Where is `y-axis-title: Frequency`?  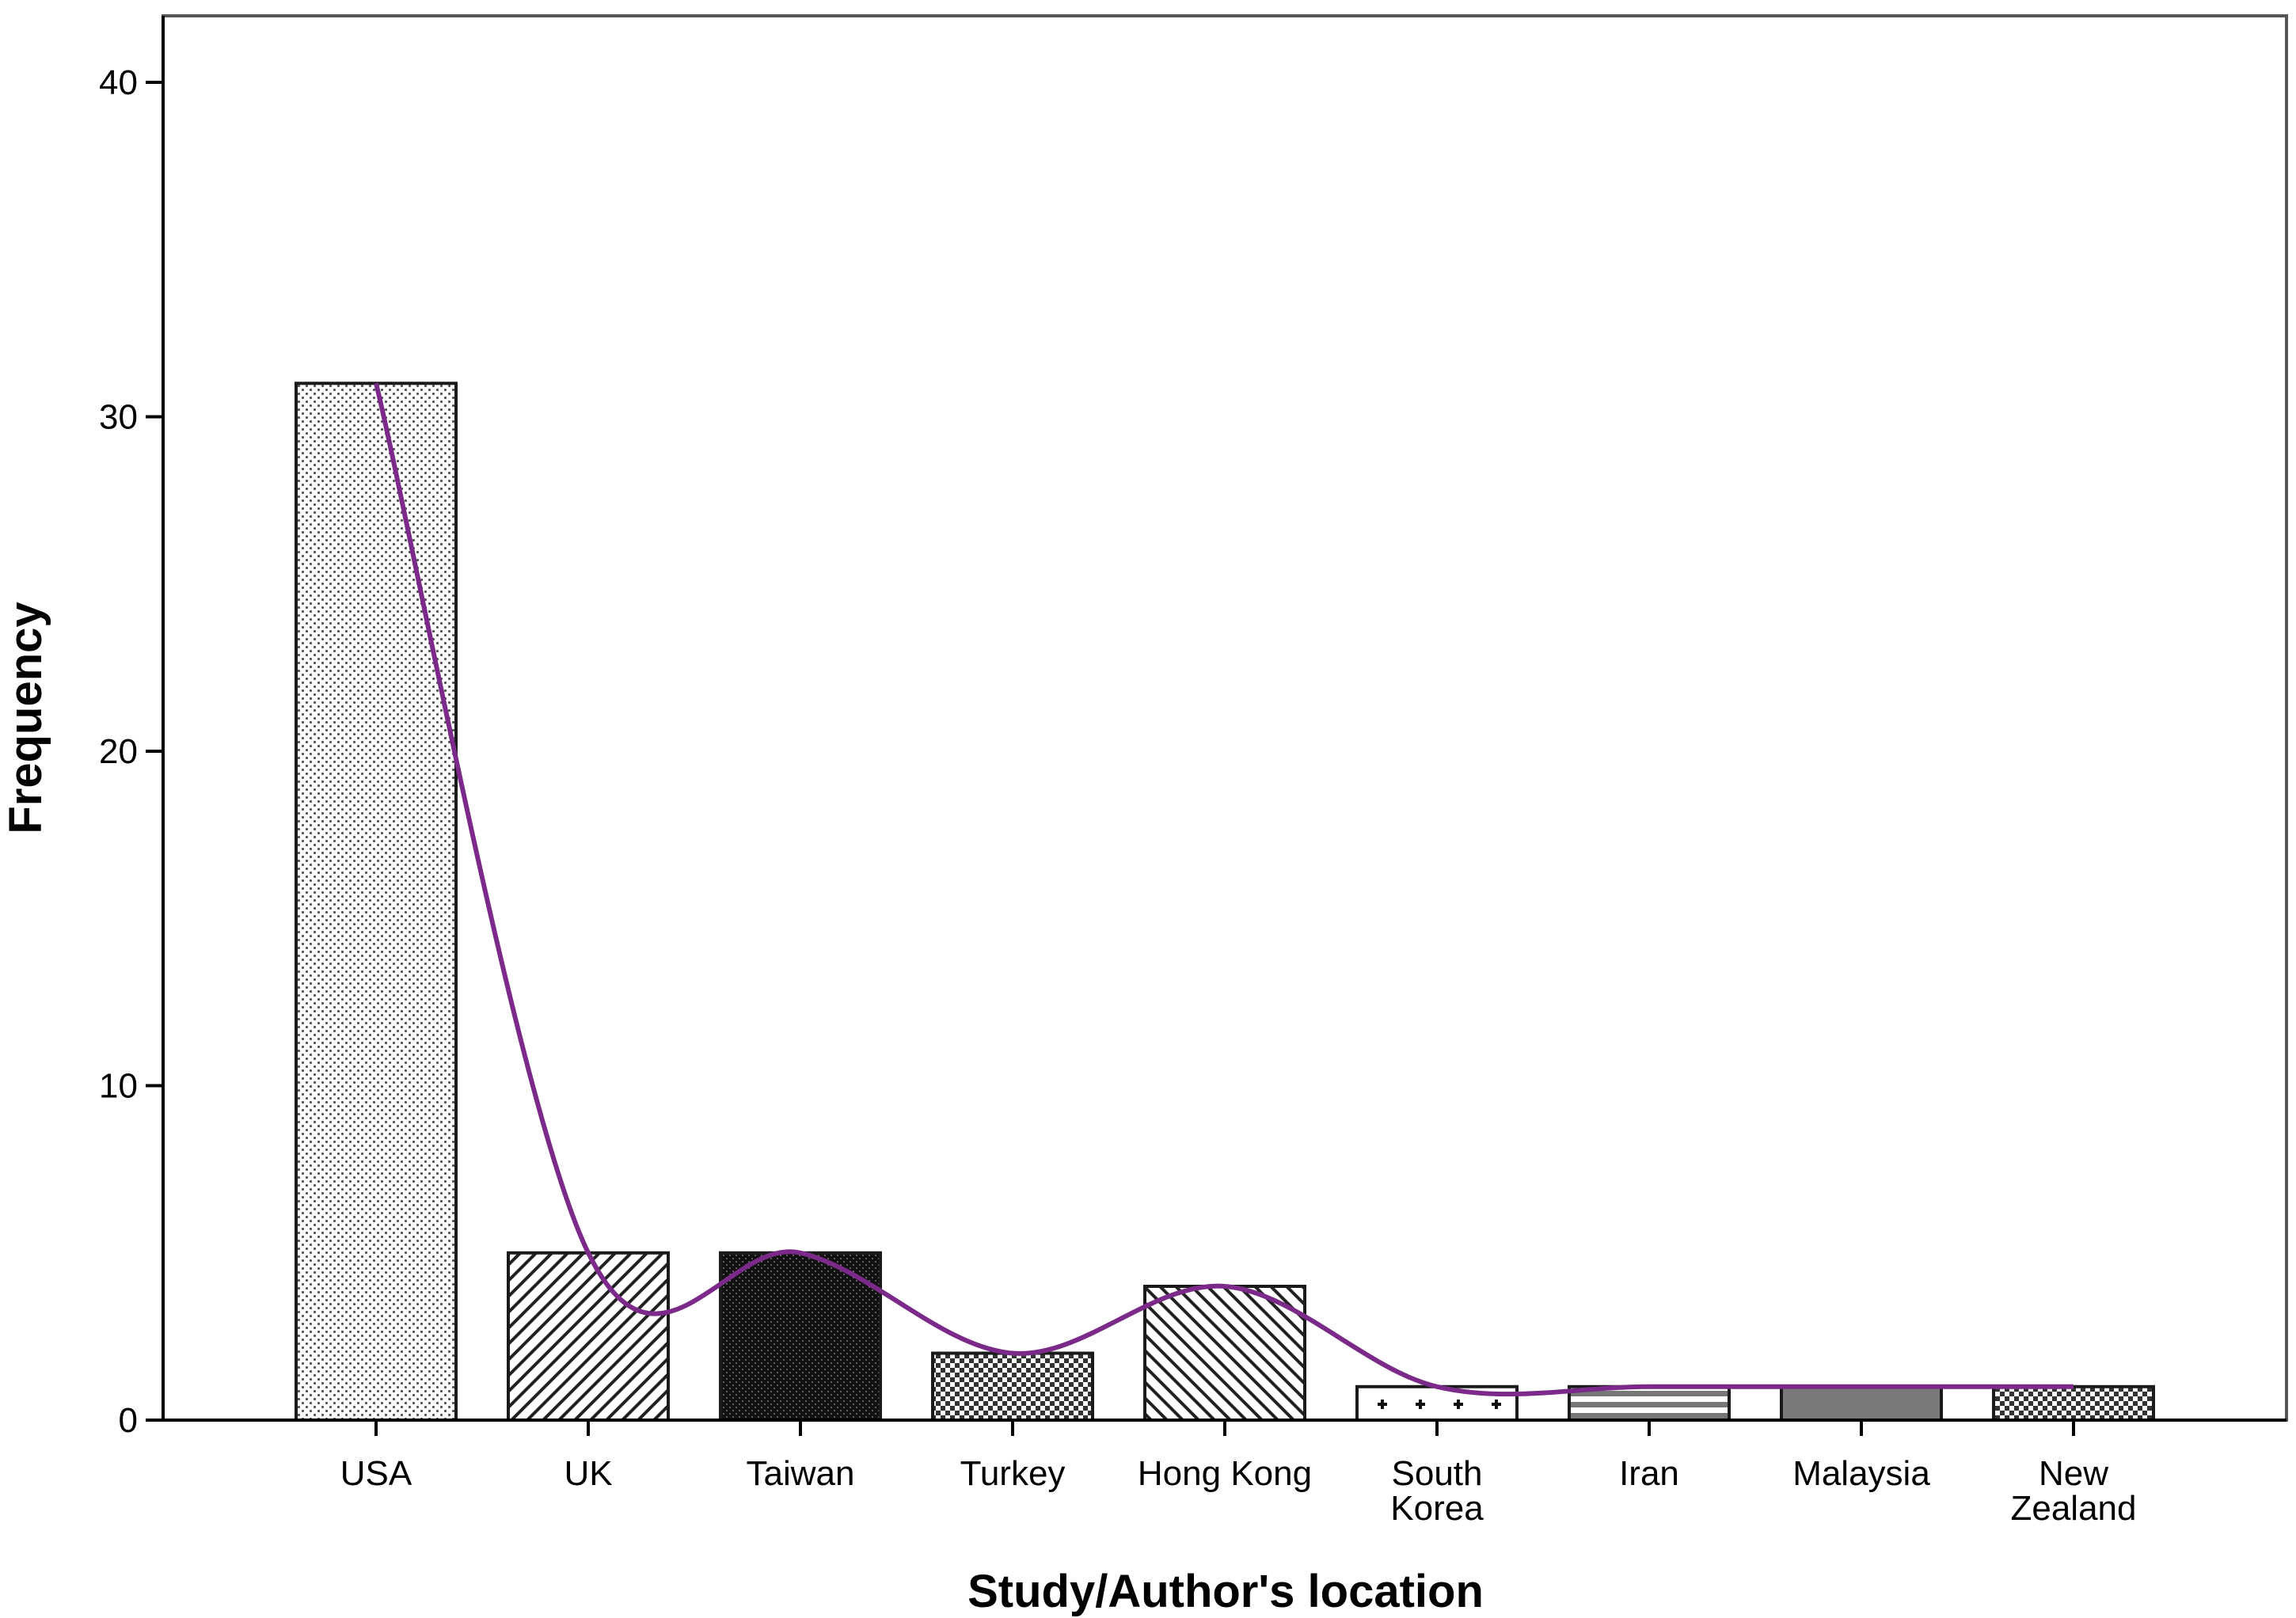 y-axis-title: Frequency is located at coordinates (25, 718).